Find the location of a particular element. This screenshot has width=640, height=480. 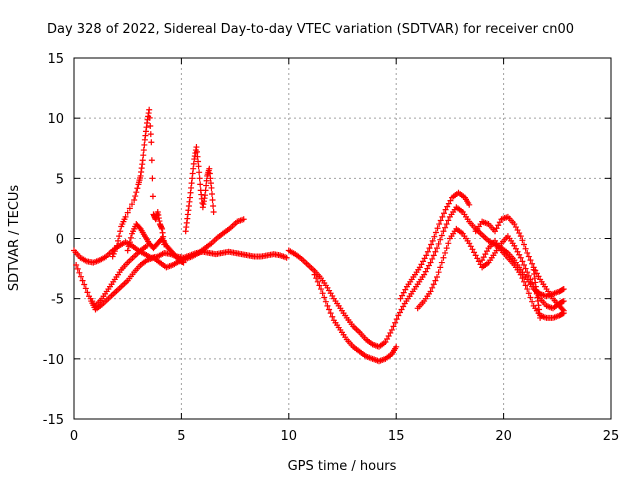

y-axis-label: SDTVAR / TECUs is located at coordinates (14, 238).